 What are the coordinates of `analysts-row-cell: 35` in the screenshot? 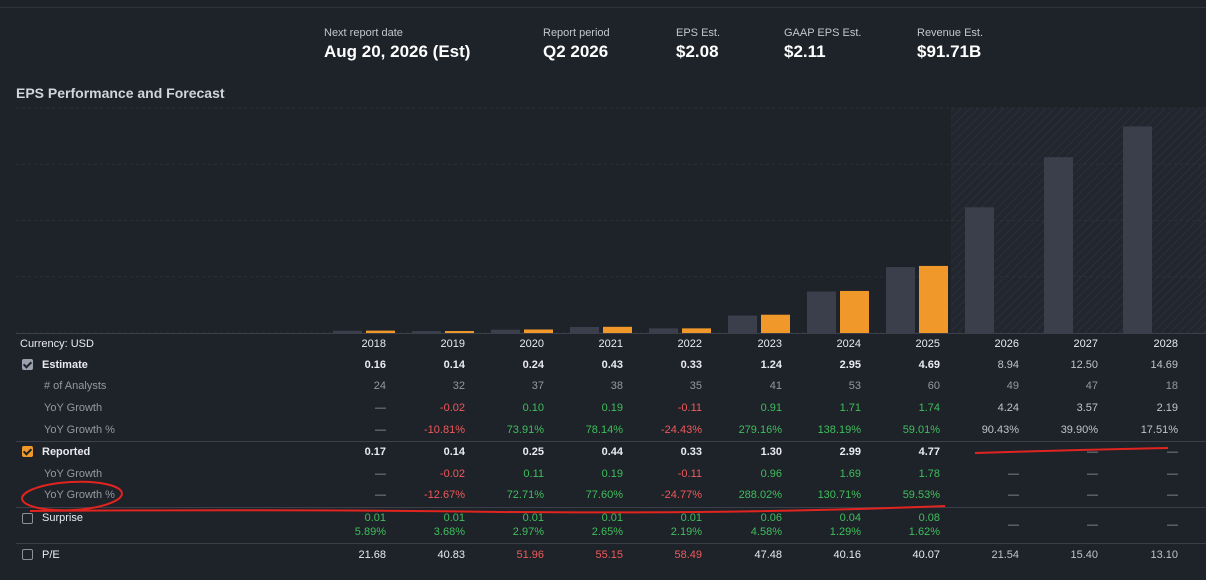 It's located at (695, 386).